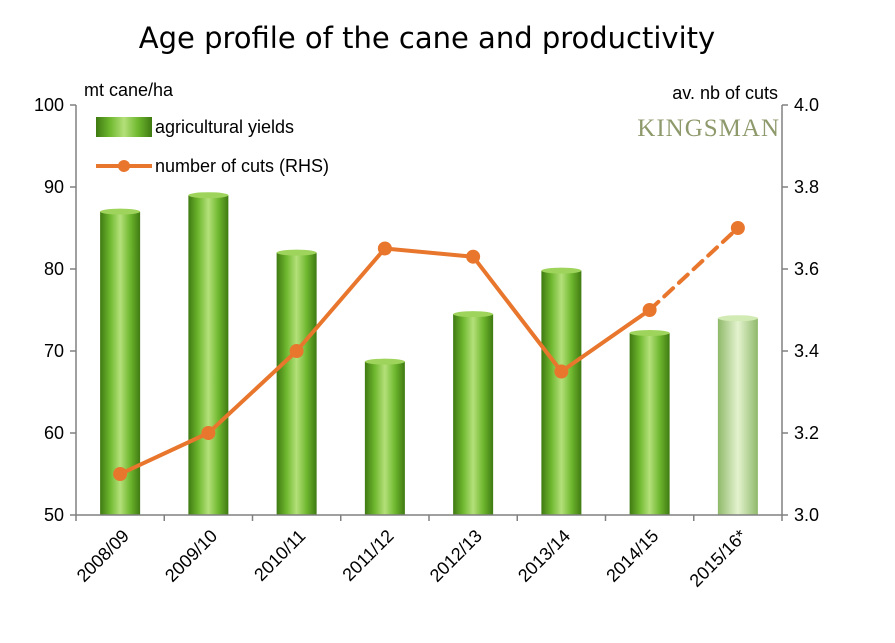 Image resolution: width=895 pixels, height=643 pixels. What do you see at coordinates (708, 128) in the screenshot?
I see `brand-logo-text: KINGSMAN` at bounding box center [708, 128].